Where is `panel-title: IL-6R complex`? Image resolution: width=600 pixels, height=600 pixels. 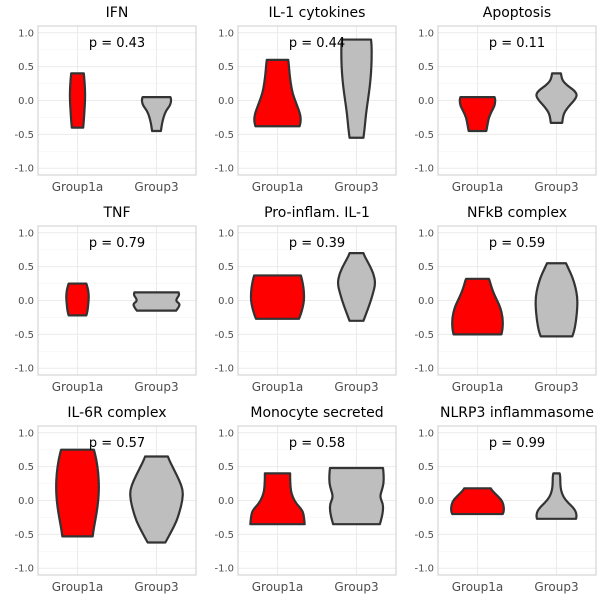 panel-title: IL-6R complex is located at coordinates (116, 413).